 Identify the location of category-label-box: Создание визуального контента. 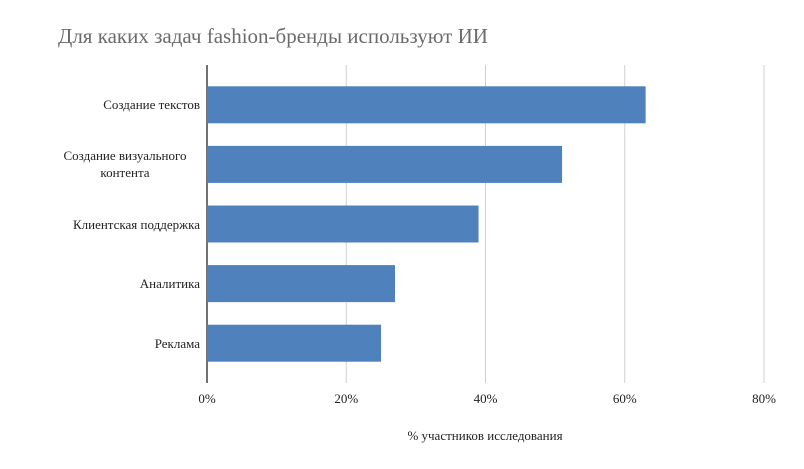
(125, 164).